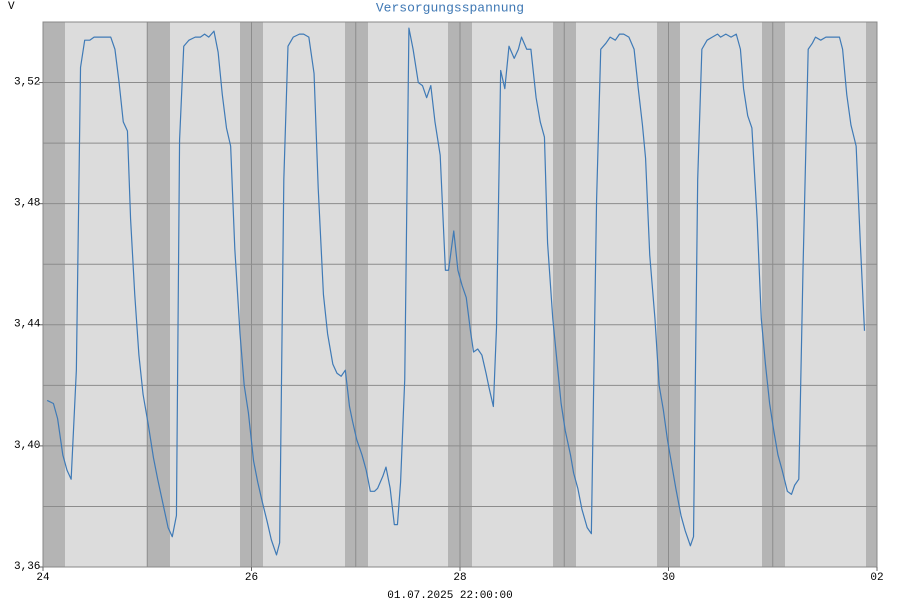 The height and width of the screenshot is (600, 900). What do you see at coordinates (459, 578) in the screenshot?
I see `x-tick-label: 28` at bounding box center [459, 578].